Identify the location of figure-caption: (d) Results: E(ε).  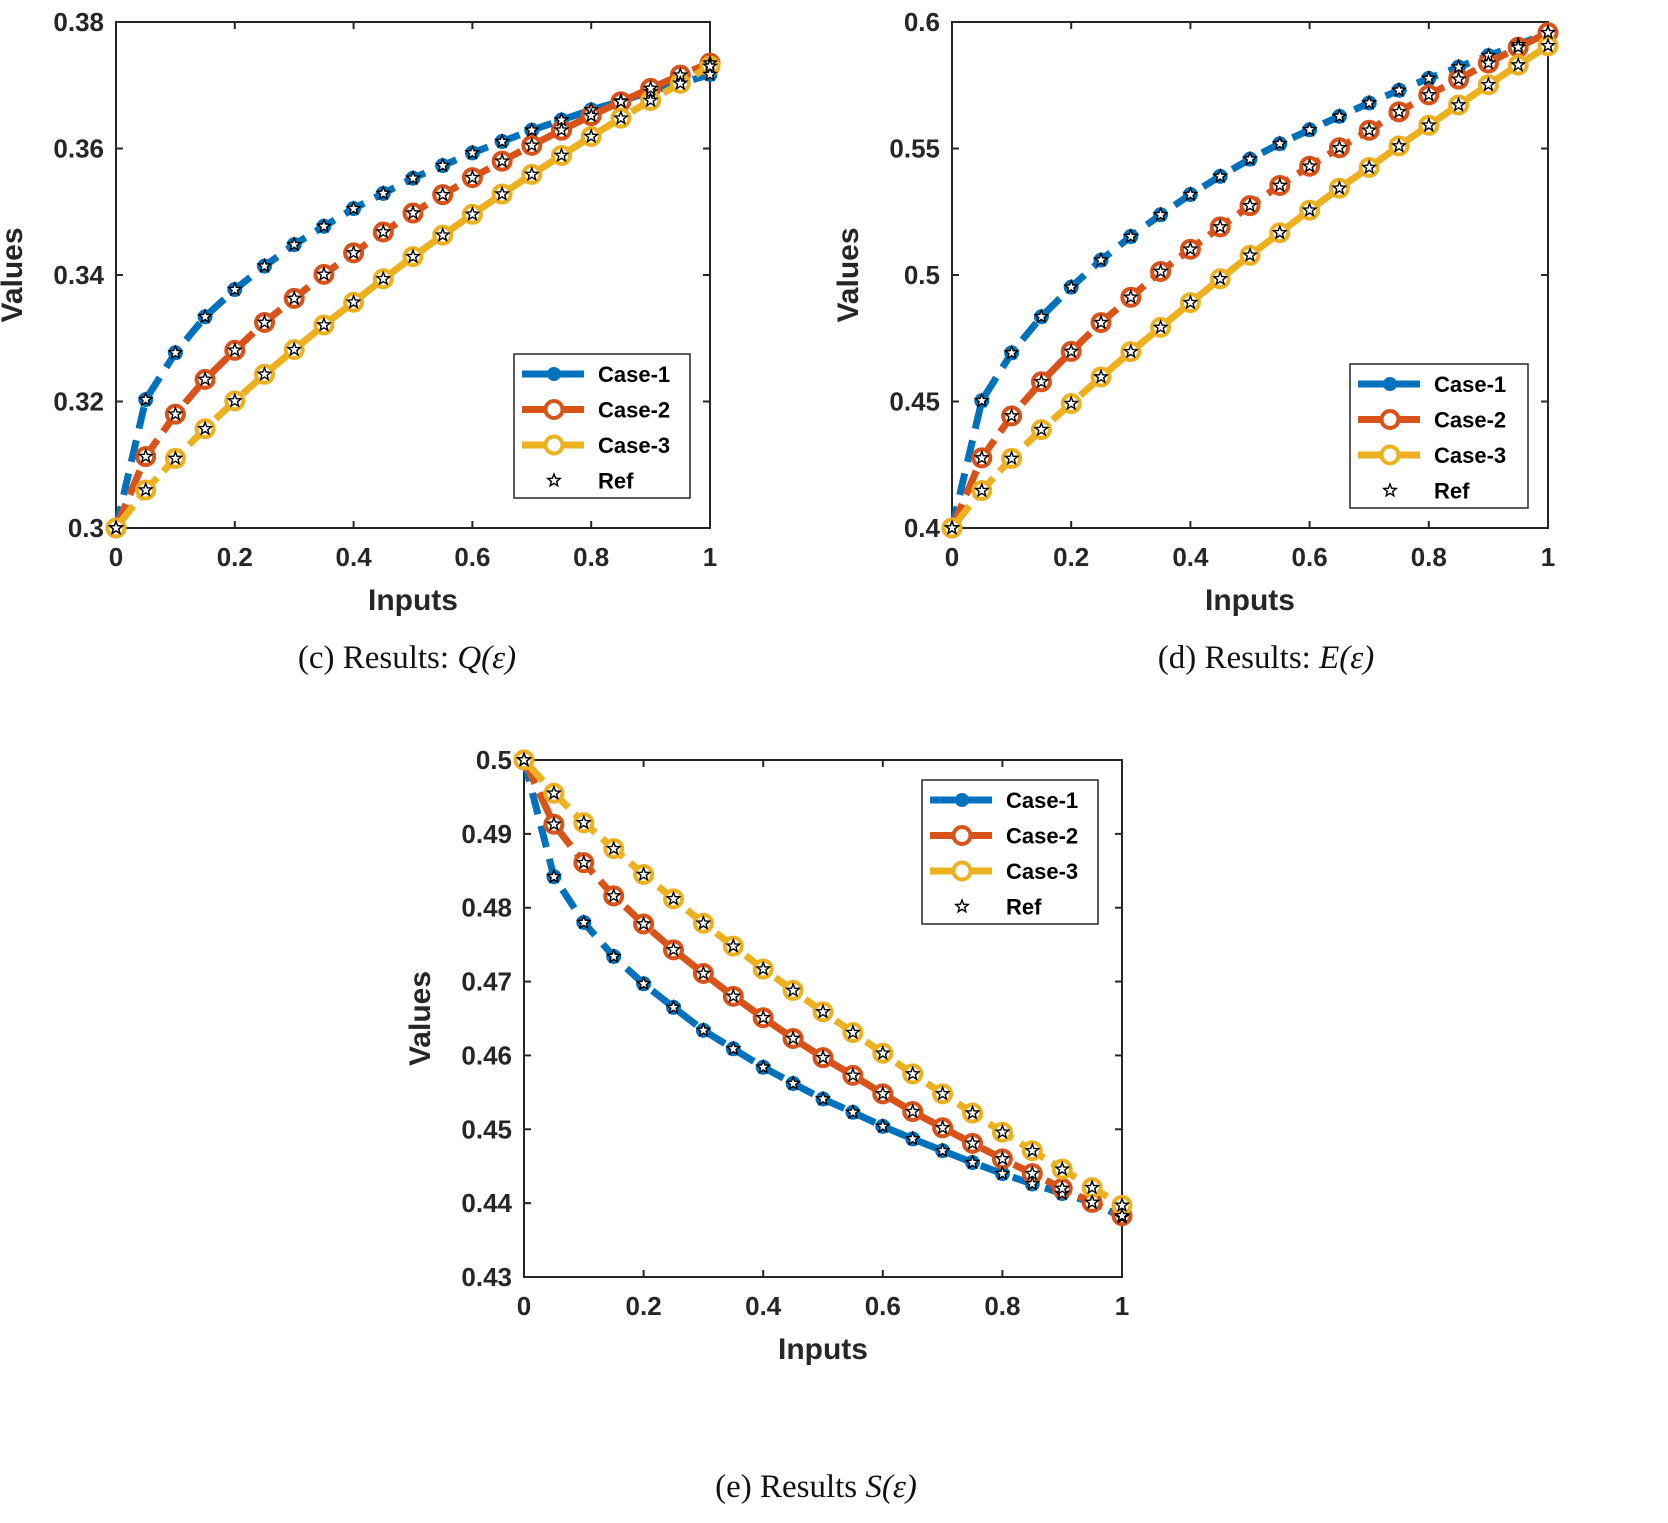
(1266, 658).